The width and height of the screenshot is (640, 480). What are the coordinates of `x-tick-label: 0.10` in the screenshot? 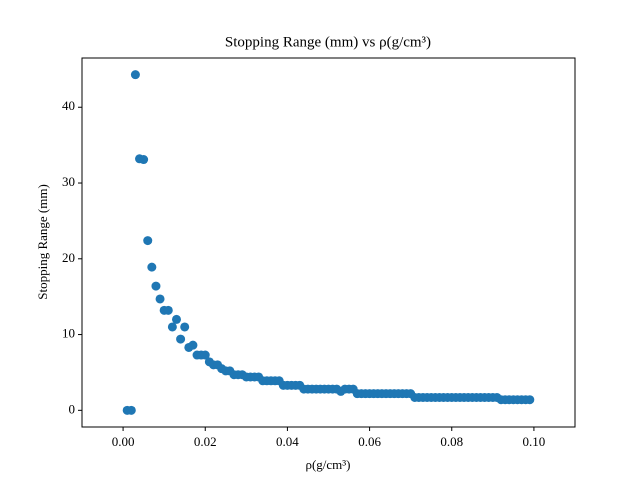 It's located at (534, 441).